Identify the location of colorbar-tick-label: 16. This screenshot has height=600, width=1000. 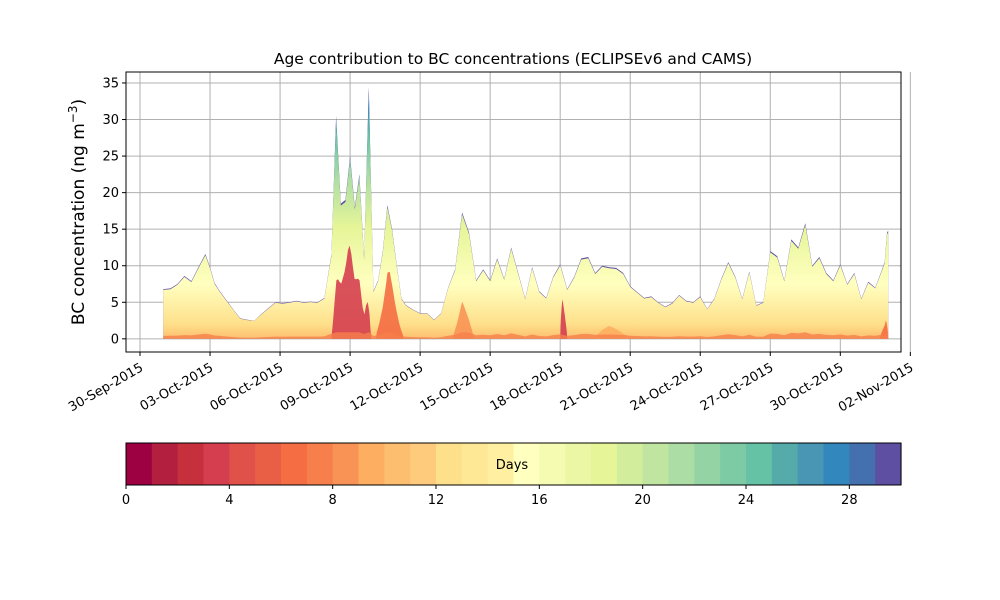
(539, 500).